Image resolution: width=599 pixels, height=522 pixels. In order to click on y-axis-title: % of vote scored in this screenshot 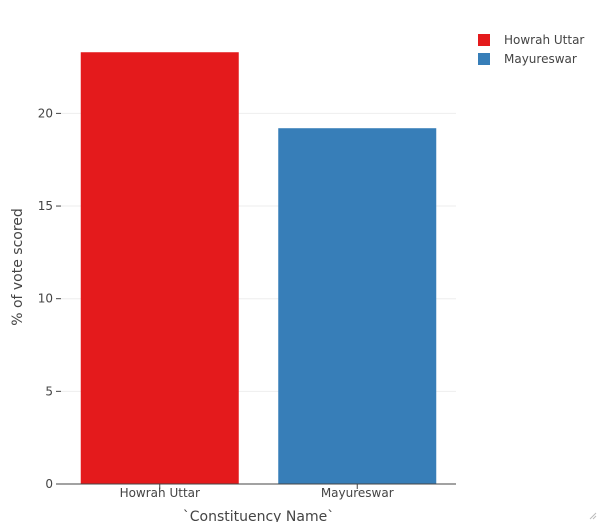, I will do `click(18, 267)`.